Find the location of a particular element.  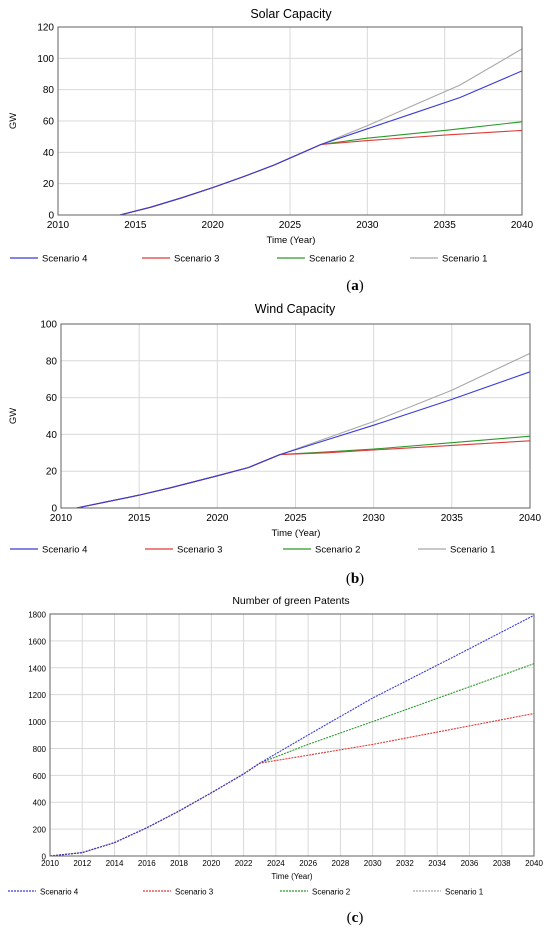

x-tick-label: 2012 is located at coordinates (82, 863).